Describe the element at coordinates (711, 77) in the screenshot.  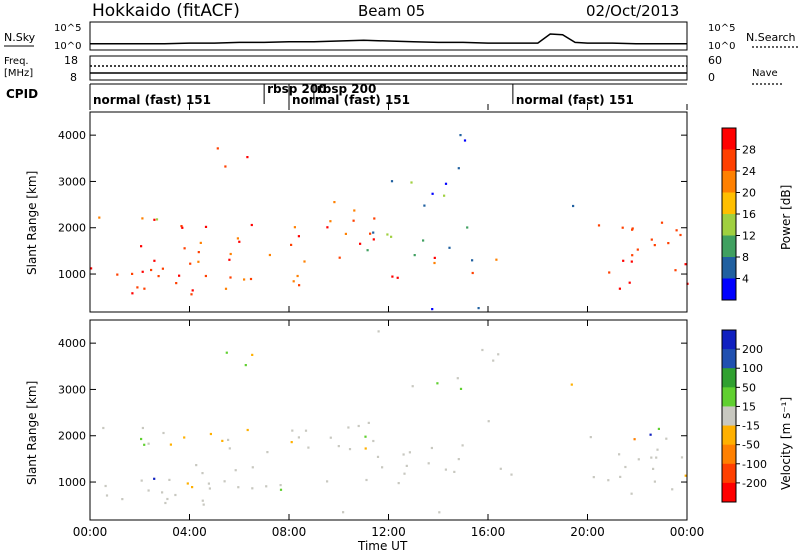
I see `nave-tick-bottom: 0` at that location.